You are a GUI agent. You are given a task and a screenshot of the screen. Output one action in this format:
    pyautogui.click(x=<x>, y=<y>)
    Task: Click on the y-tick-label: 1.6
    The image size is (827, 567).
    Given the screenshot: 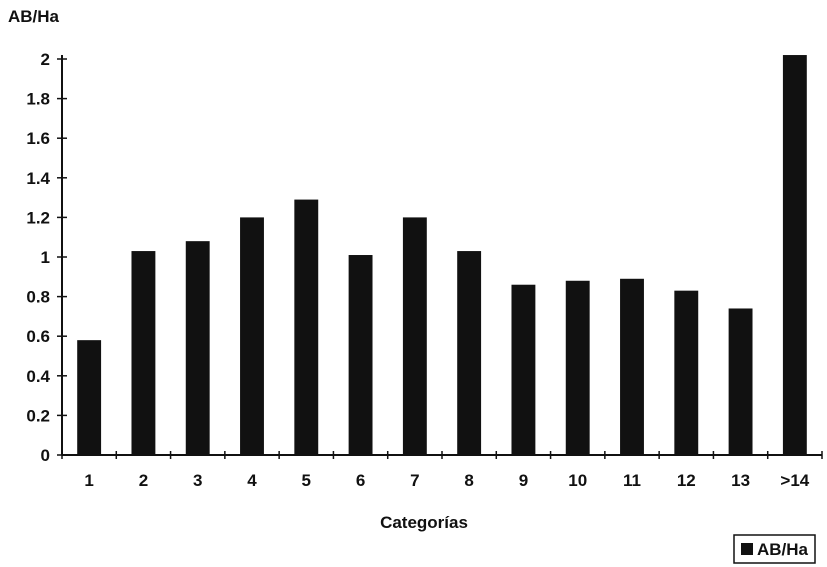 What is the action you would take?
    pyautogui.click(x=38, y=138)
    